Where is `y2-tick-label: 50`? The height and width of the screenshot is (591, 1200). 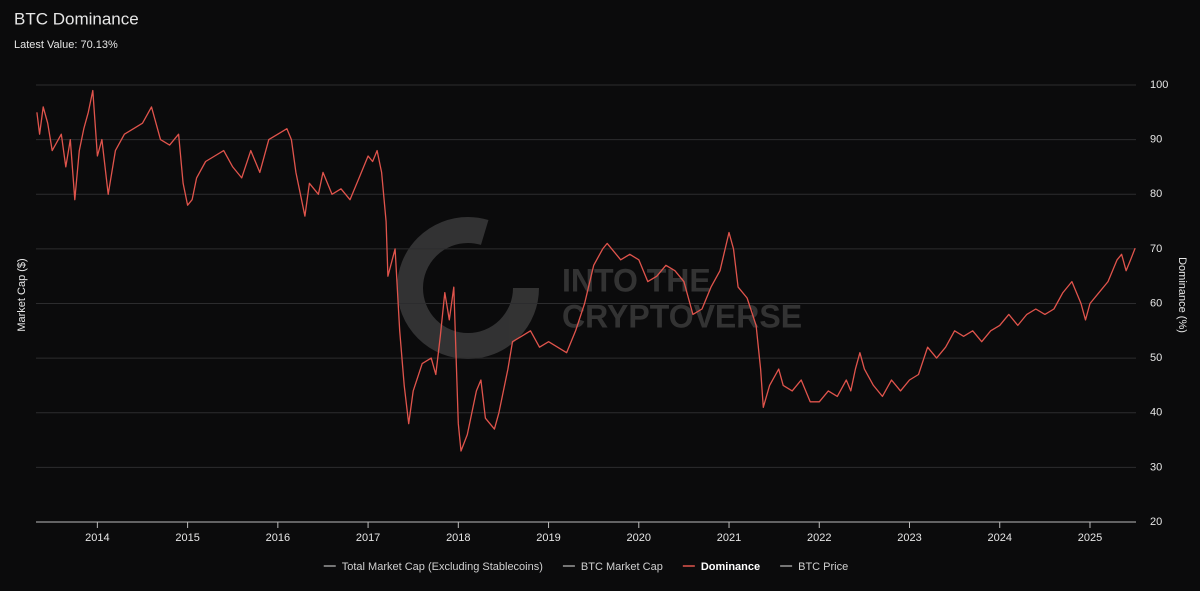 y2-tick-label: 50 is located at coordinates (1156, 358).